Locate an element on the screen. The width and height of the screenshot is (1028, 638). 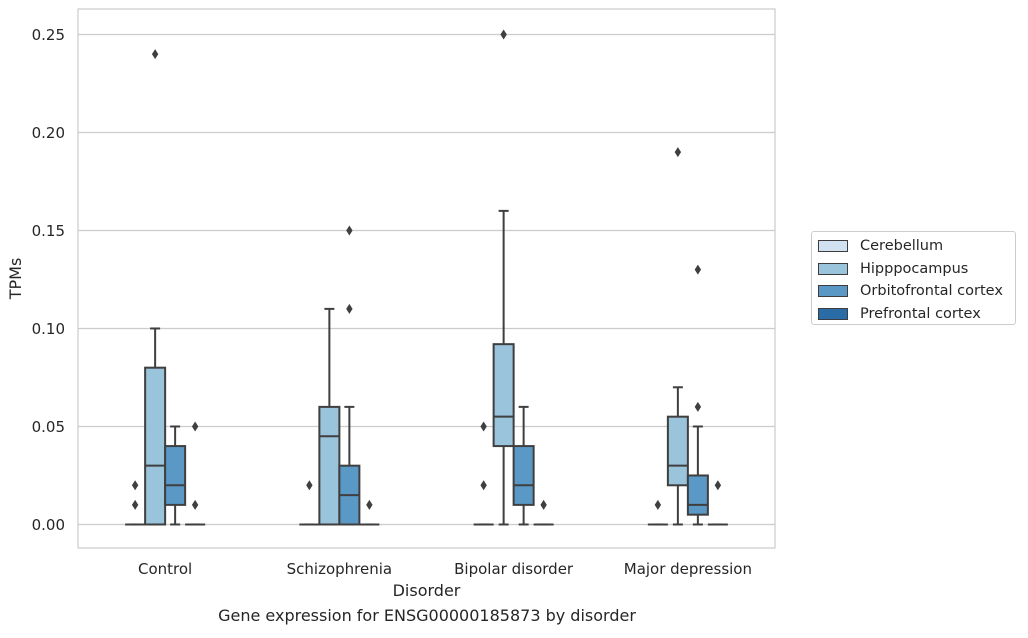
legend-item: Prefrontal cortex is located at coordinates (899, 314).